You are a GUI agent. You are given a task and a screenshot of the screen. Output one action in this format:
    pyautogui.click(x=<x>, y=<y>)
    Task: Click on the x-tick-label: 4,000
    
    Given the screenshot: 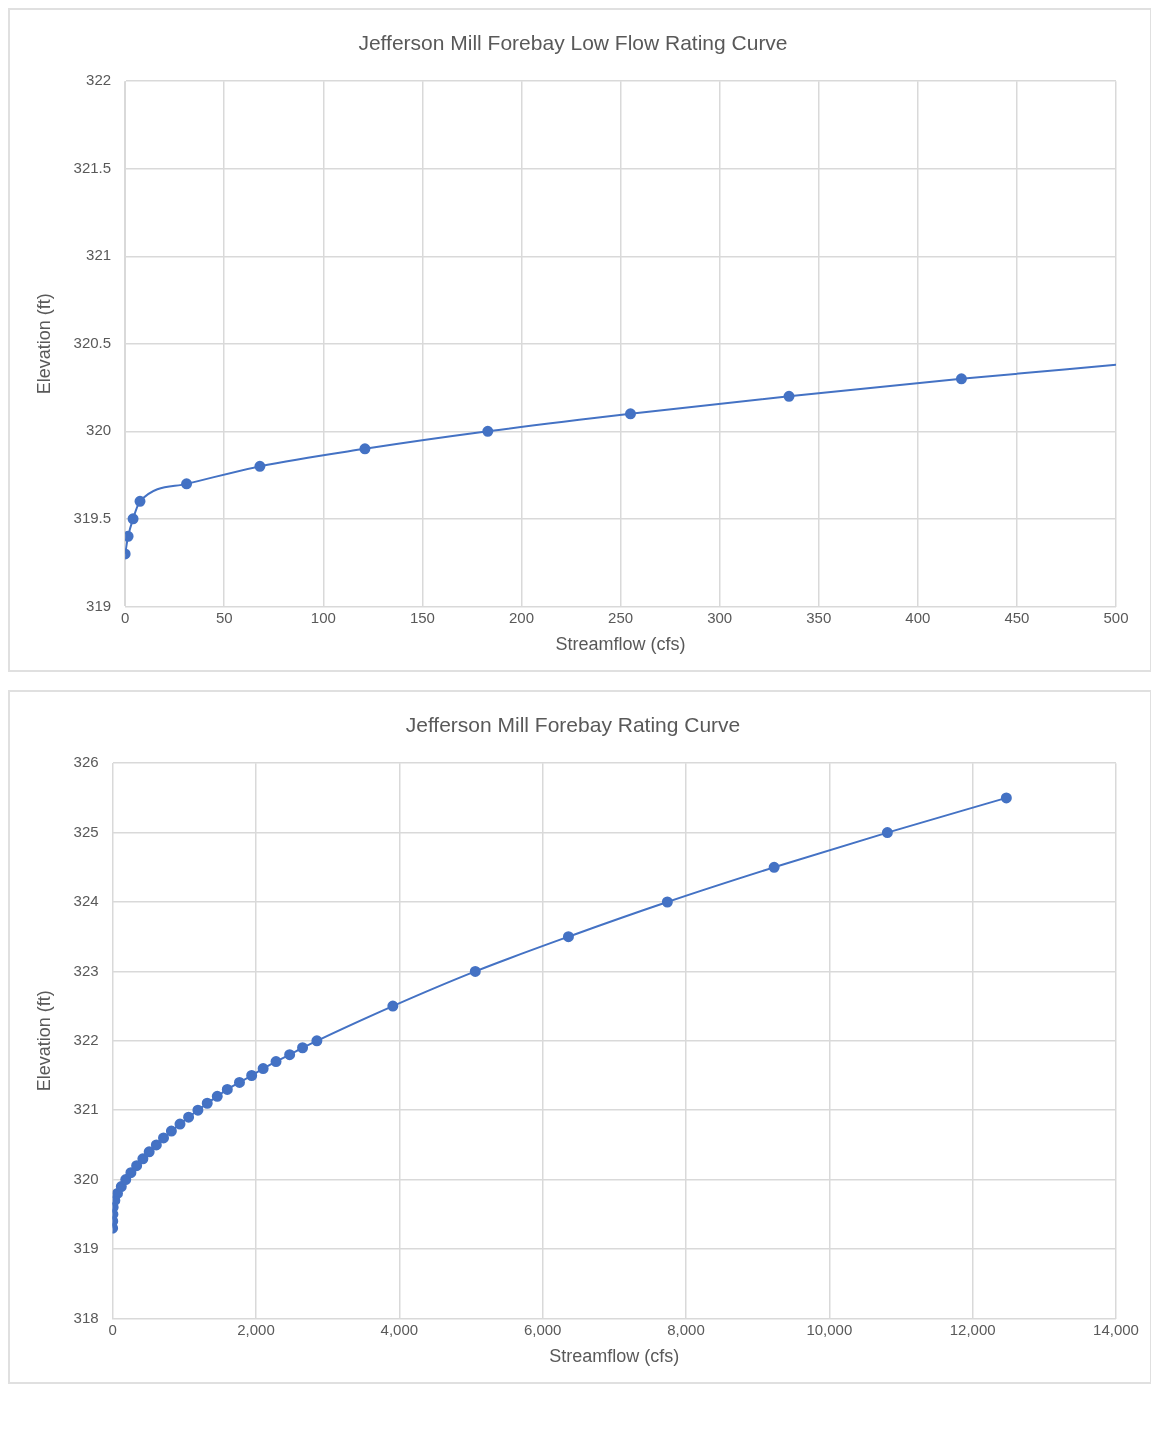 What is the action you would take?
    pyautogui.click(x=399, y=1329)
    